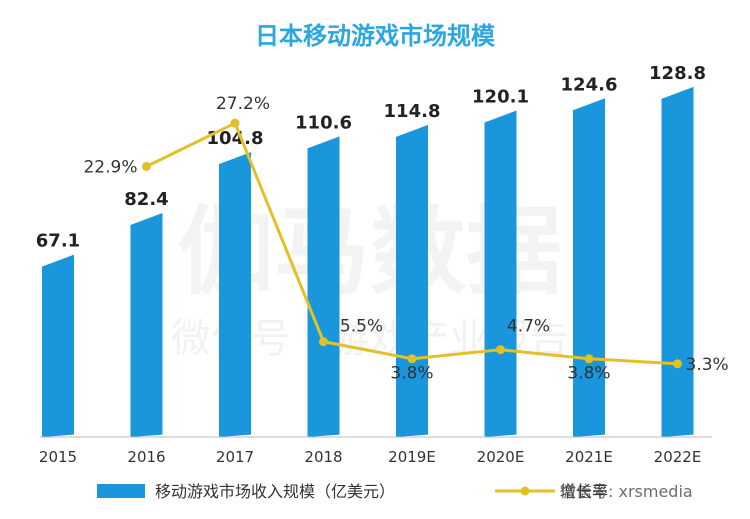 Image resolution: width=750 pixels, height=519 pixels. I want to click on legend-swatch-bar, so click(121, 491).